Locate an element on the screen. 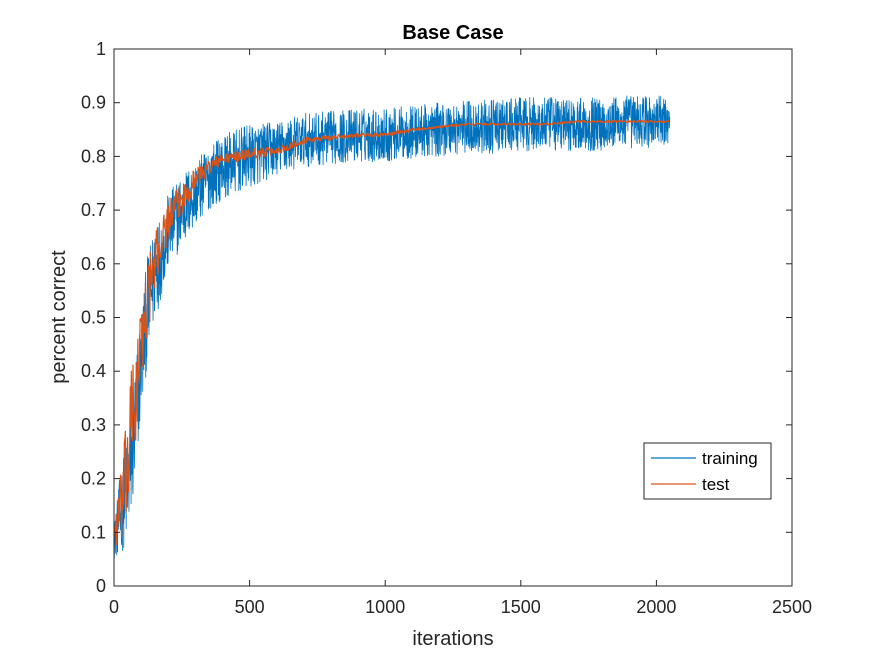 The height and width of the screenshot is (656, 875). y-tick-label: 0.9 is located at coordinates (93, 103).